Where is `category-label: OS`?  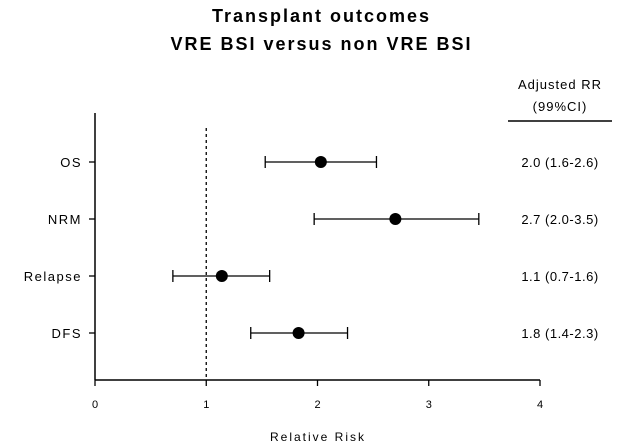
category-label: OS is located at coordinates (71, 162).